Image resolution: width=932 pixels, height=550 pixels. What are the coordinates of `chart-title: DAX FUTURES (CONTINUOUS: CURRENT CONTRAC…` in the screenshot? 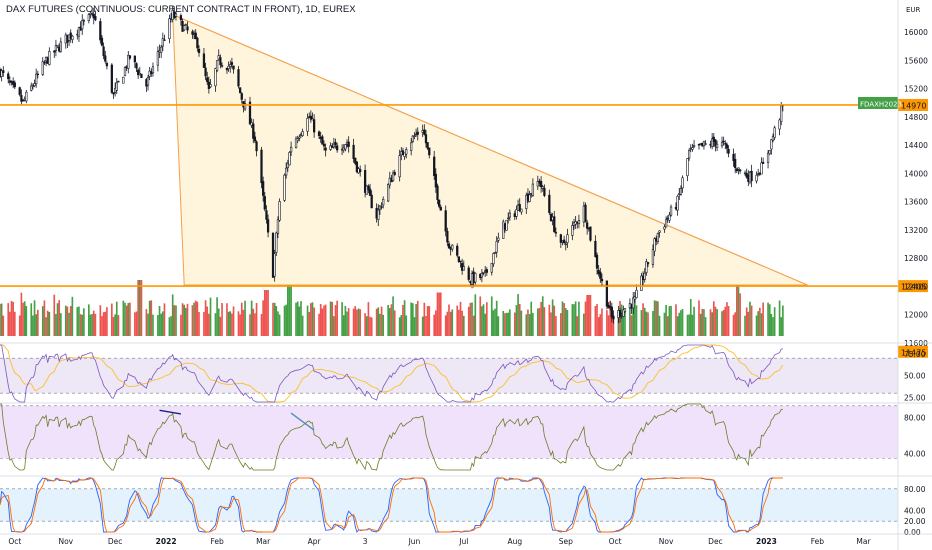 It's located at (181, 9).